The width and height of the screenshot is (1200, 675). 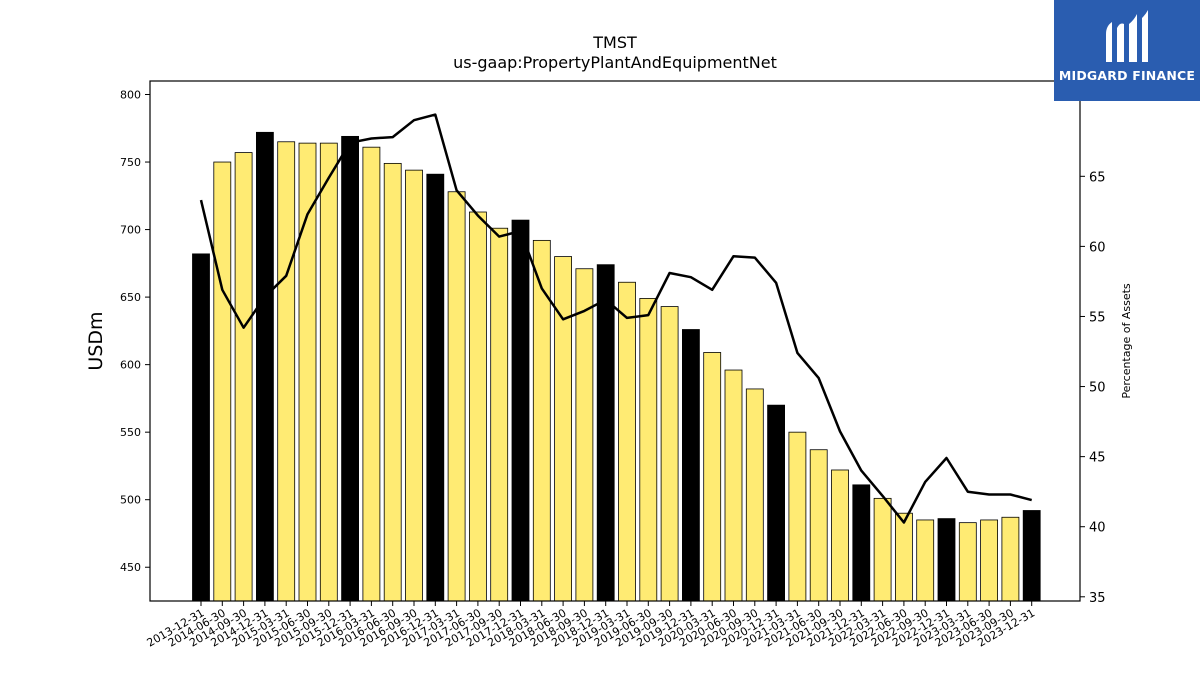 I want to click on y-tick-label: 700, so click(x=130, y=230).